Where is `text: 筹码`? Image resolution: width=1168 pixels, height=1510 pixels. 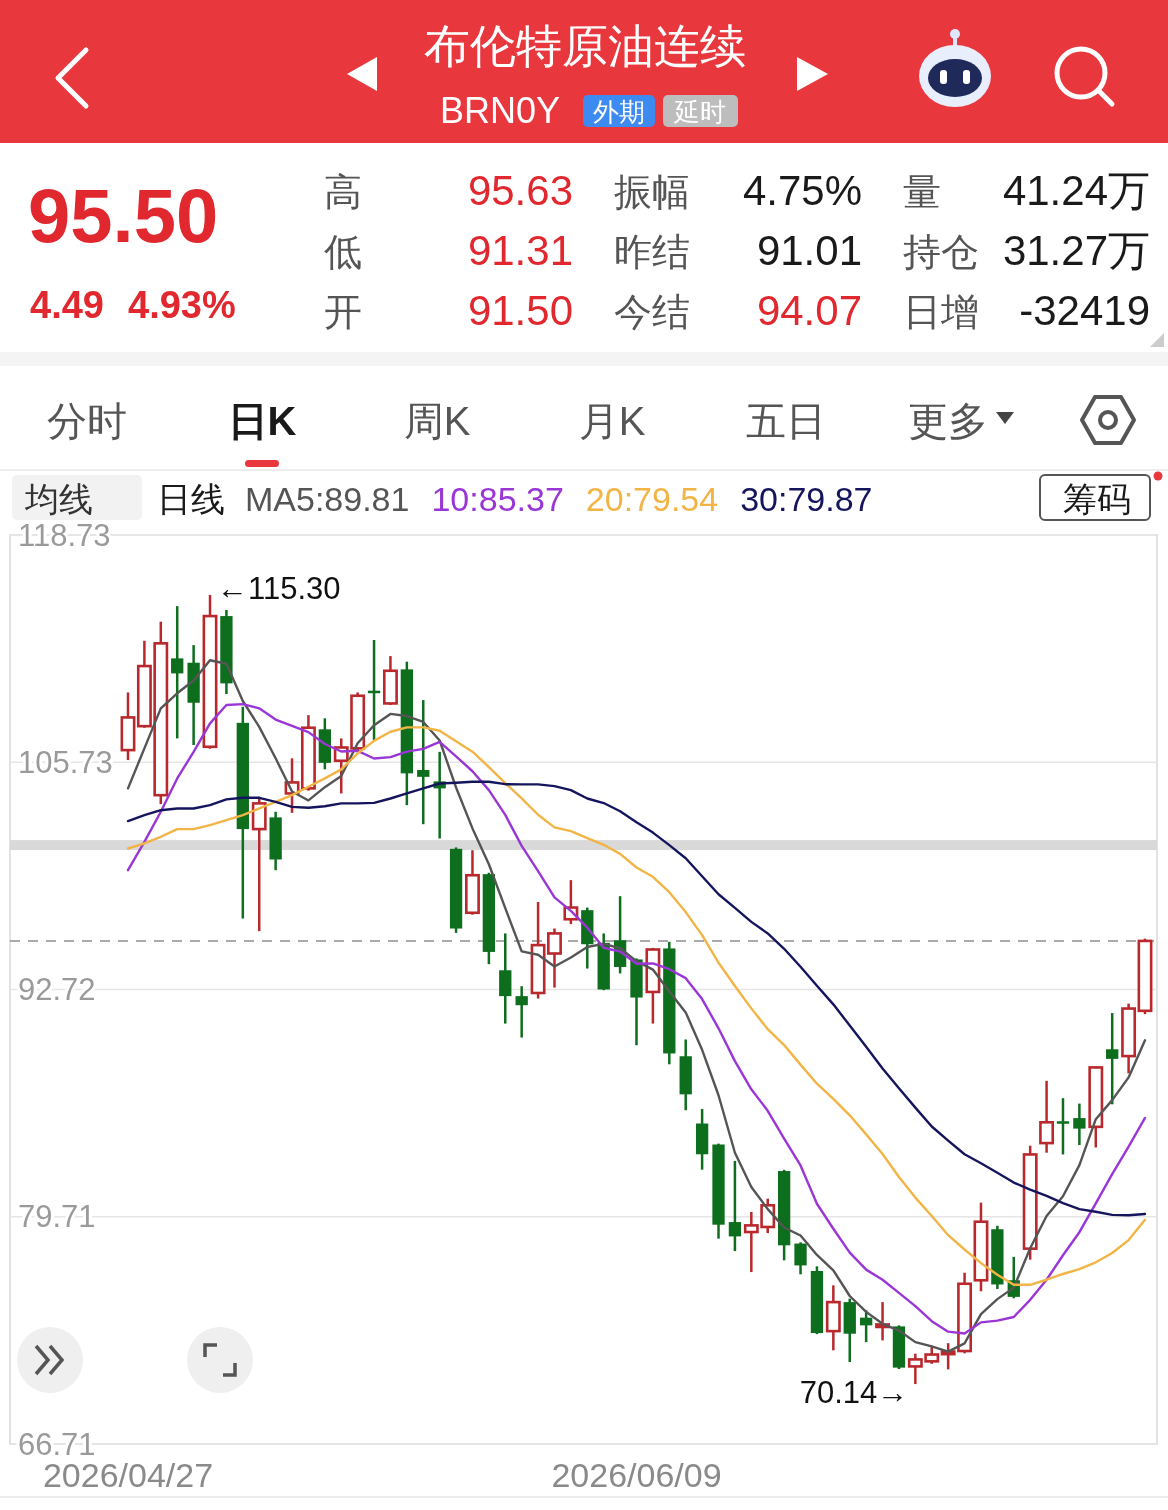 text: 筹码 is located at coordinates (1097, 499).